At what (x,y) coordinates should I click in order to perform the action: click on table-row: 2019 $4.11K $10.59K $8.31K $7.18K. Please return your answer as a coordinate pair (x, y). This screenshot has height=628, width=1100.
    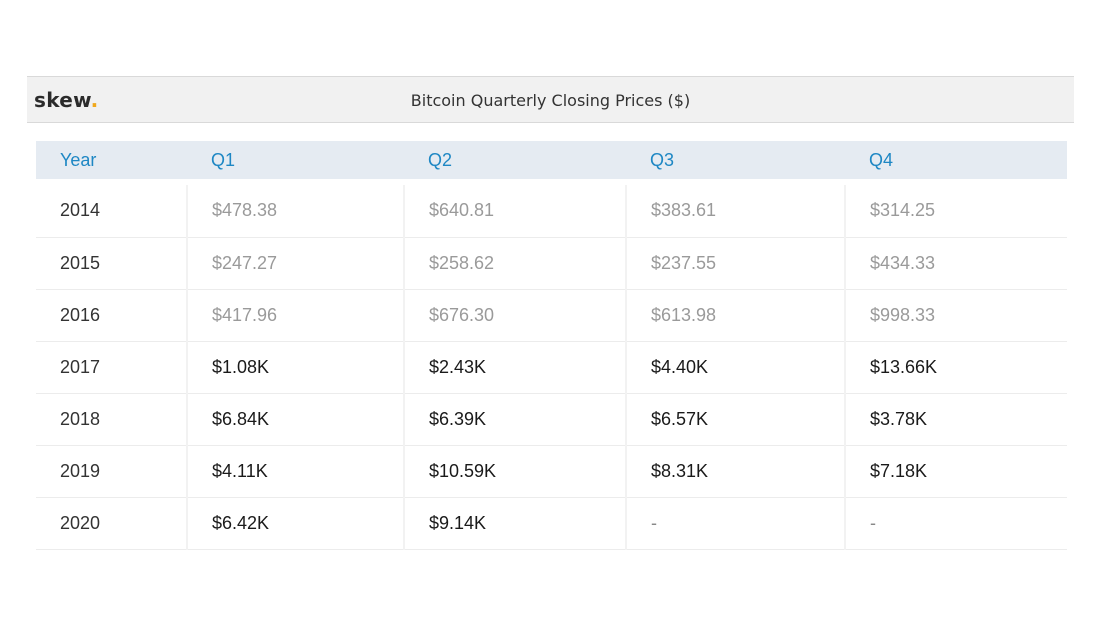
    Looking at the image, I should click on (551, 471).